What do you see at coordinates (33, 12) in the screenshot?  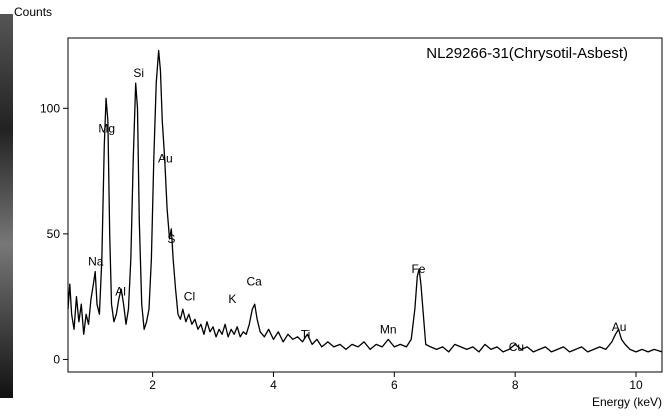 I see `y-axis-label: Counts` at bounding box center [33, 12].